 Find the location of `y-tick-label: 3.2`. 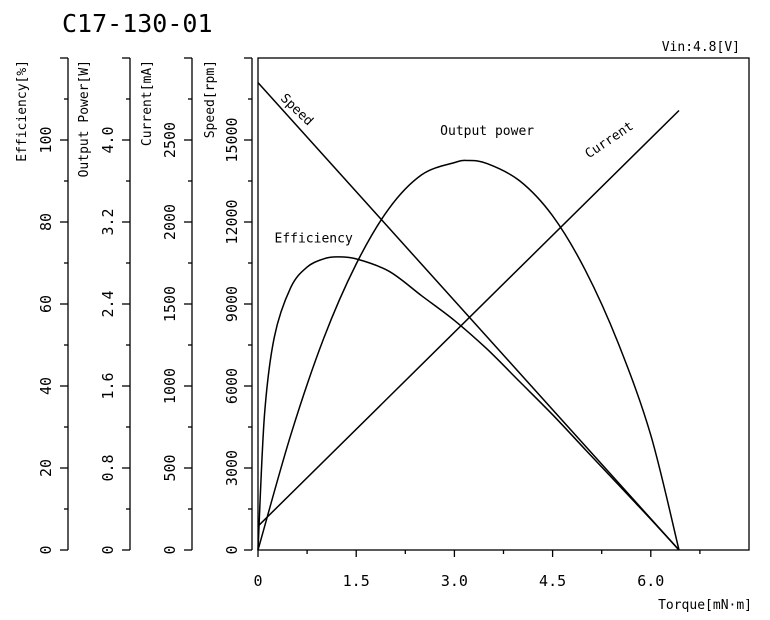

y-tick-label: 3.2 is located at coordinates (108, 221).